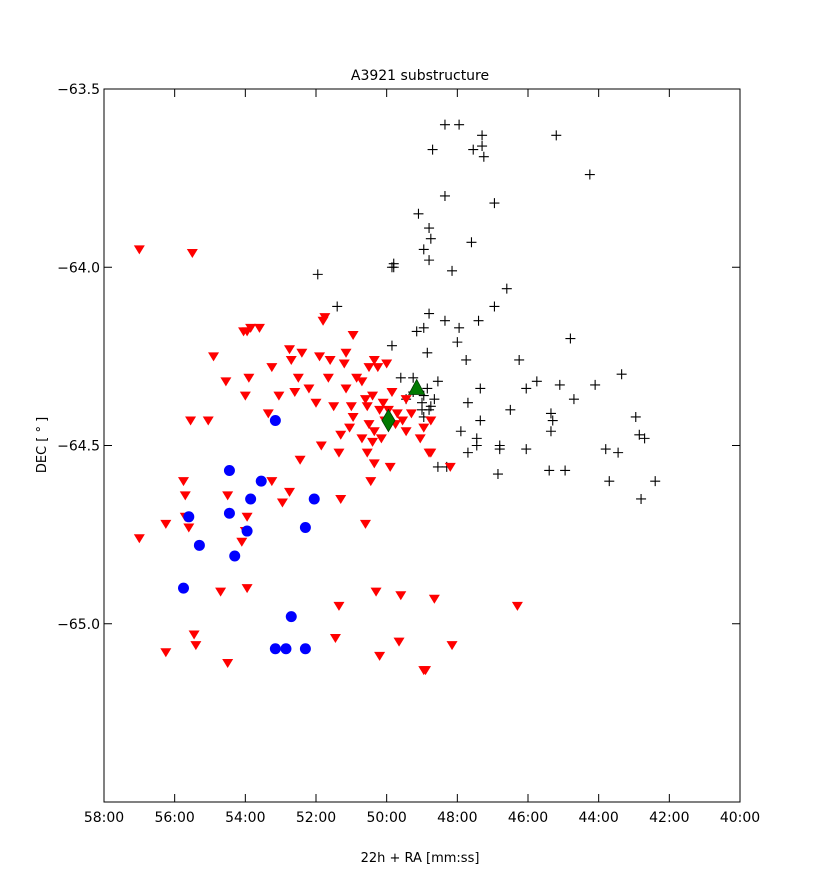 The height and width of the screenshot is (891, 830). Describe the element at coordinates (78, 90) in the screenshot. I see `y-tick-label: −63.5` at that location.